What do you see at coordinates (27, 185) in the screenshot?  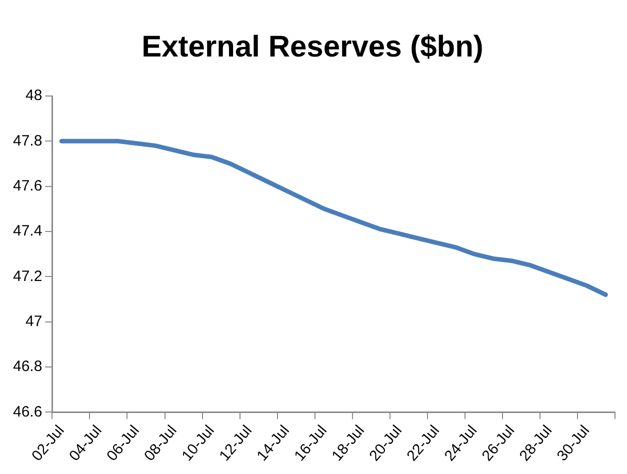 I see `y-tick-label: 47.6` at bounding box center [27, 185].